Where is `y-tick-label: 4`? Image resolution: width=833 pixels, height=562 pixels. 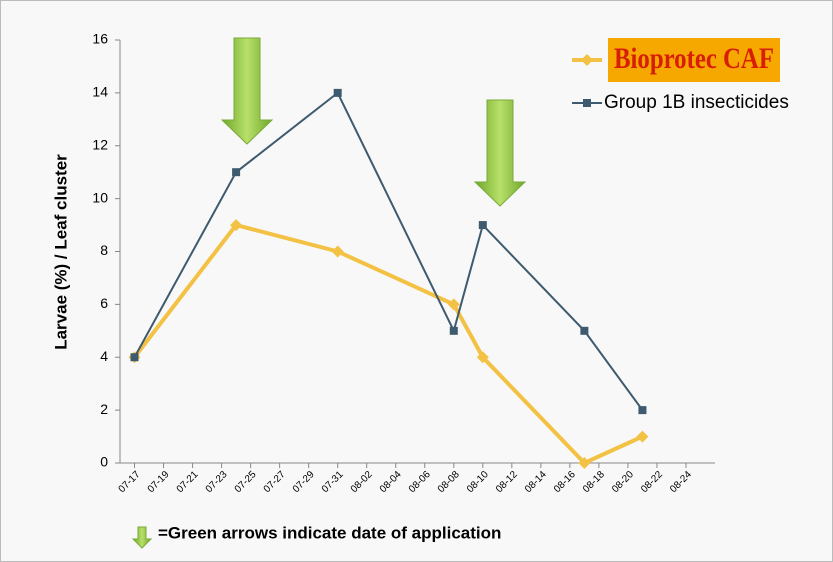
y-tick-label: 4 is located at coordinates (104, 356).